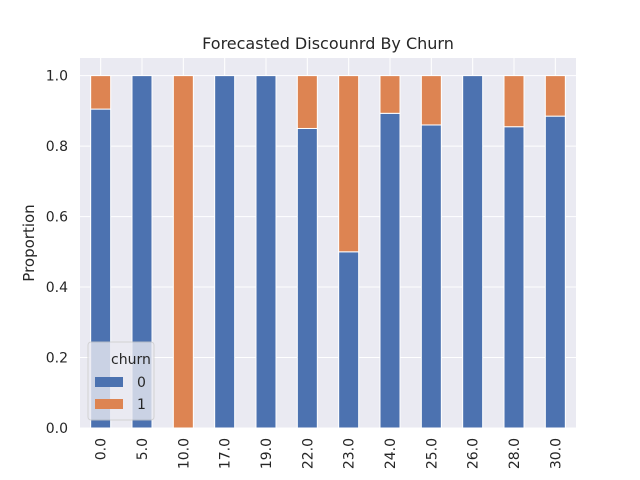 This screenshot has height=480, width=640. What do you see at coordinates (102, 449) in the screenshot?
I see `x-tick-label: 0.0` at bounding box center [102, 449].